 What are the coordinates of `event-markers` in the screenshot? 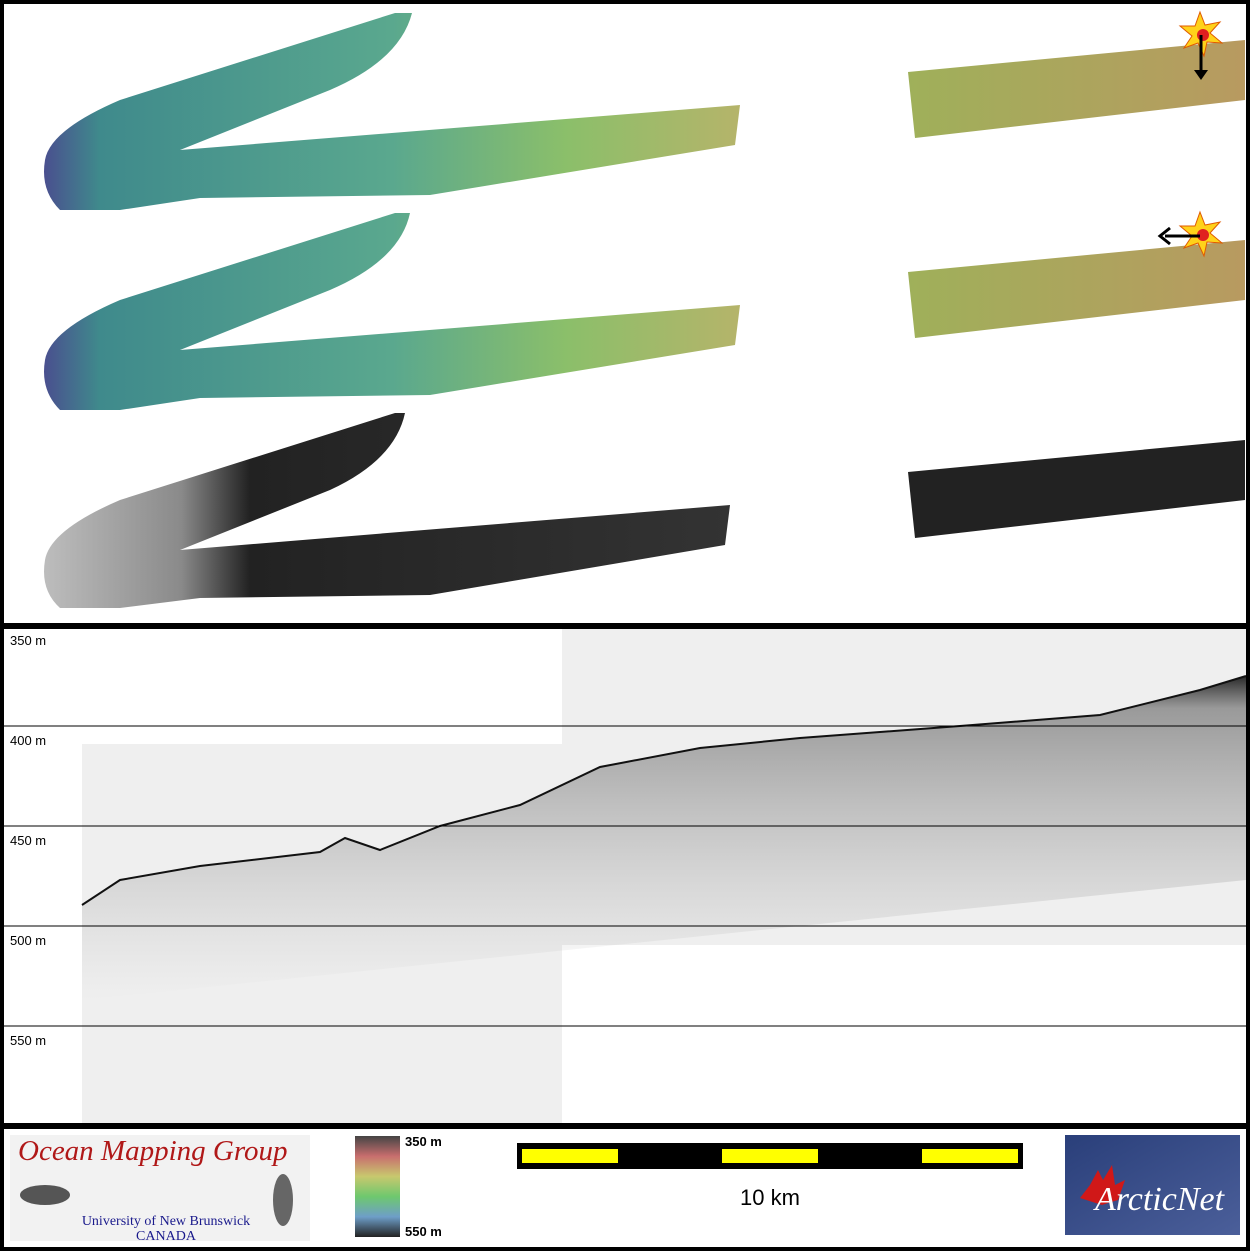 It's located at (1190, 134).